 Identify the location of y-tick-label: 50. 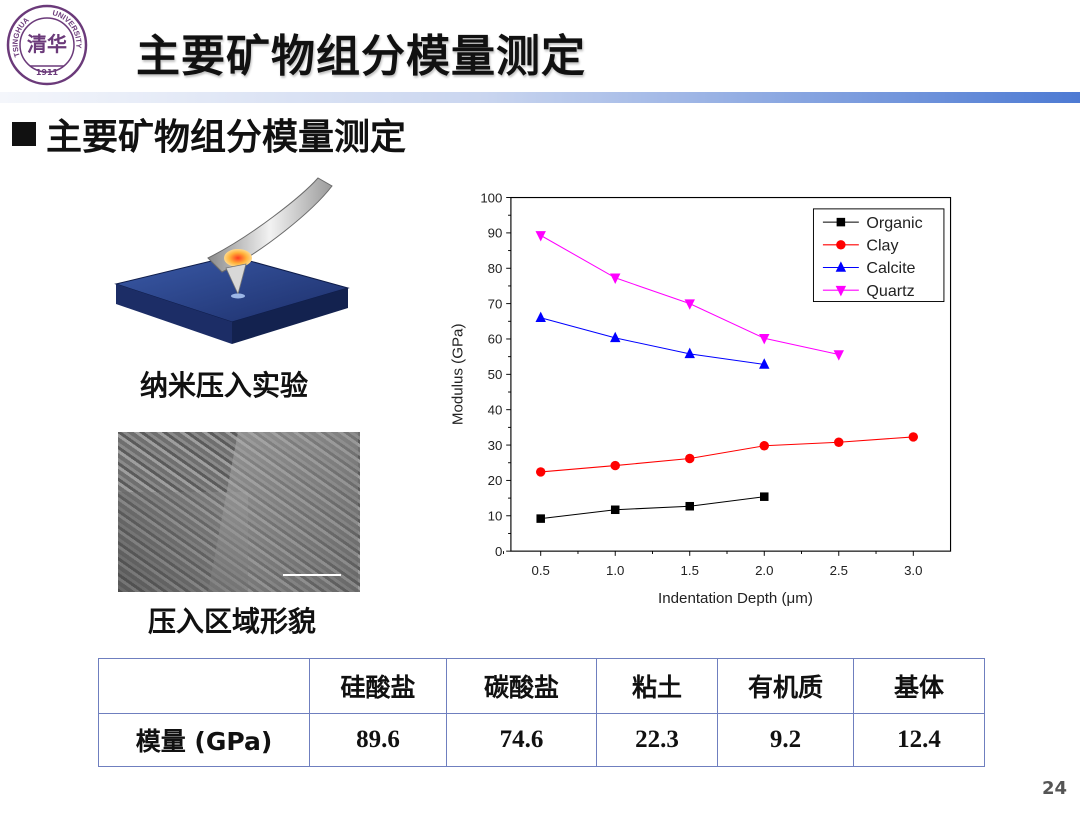
(495, 374).